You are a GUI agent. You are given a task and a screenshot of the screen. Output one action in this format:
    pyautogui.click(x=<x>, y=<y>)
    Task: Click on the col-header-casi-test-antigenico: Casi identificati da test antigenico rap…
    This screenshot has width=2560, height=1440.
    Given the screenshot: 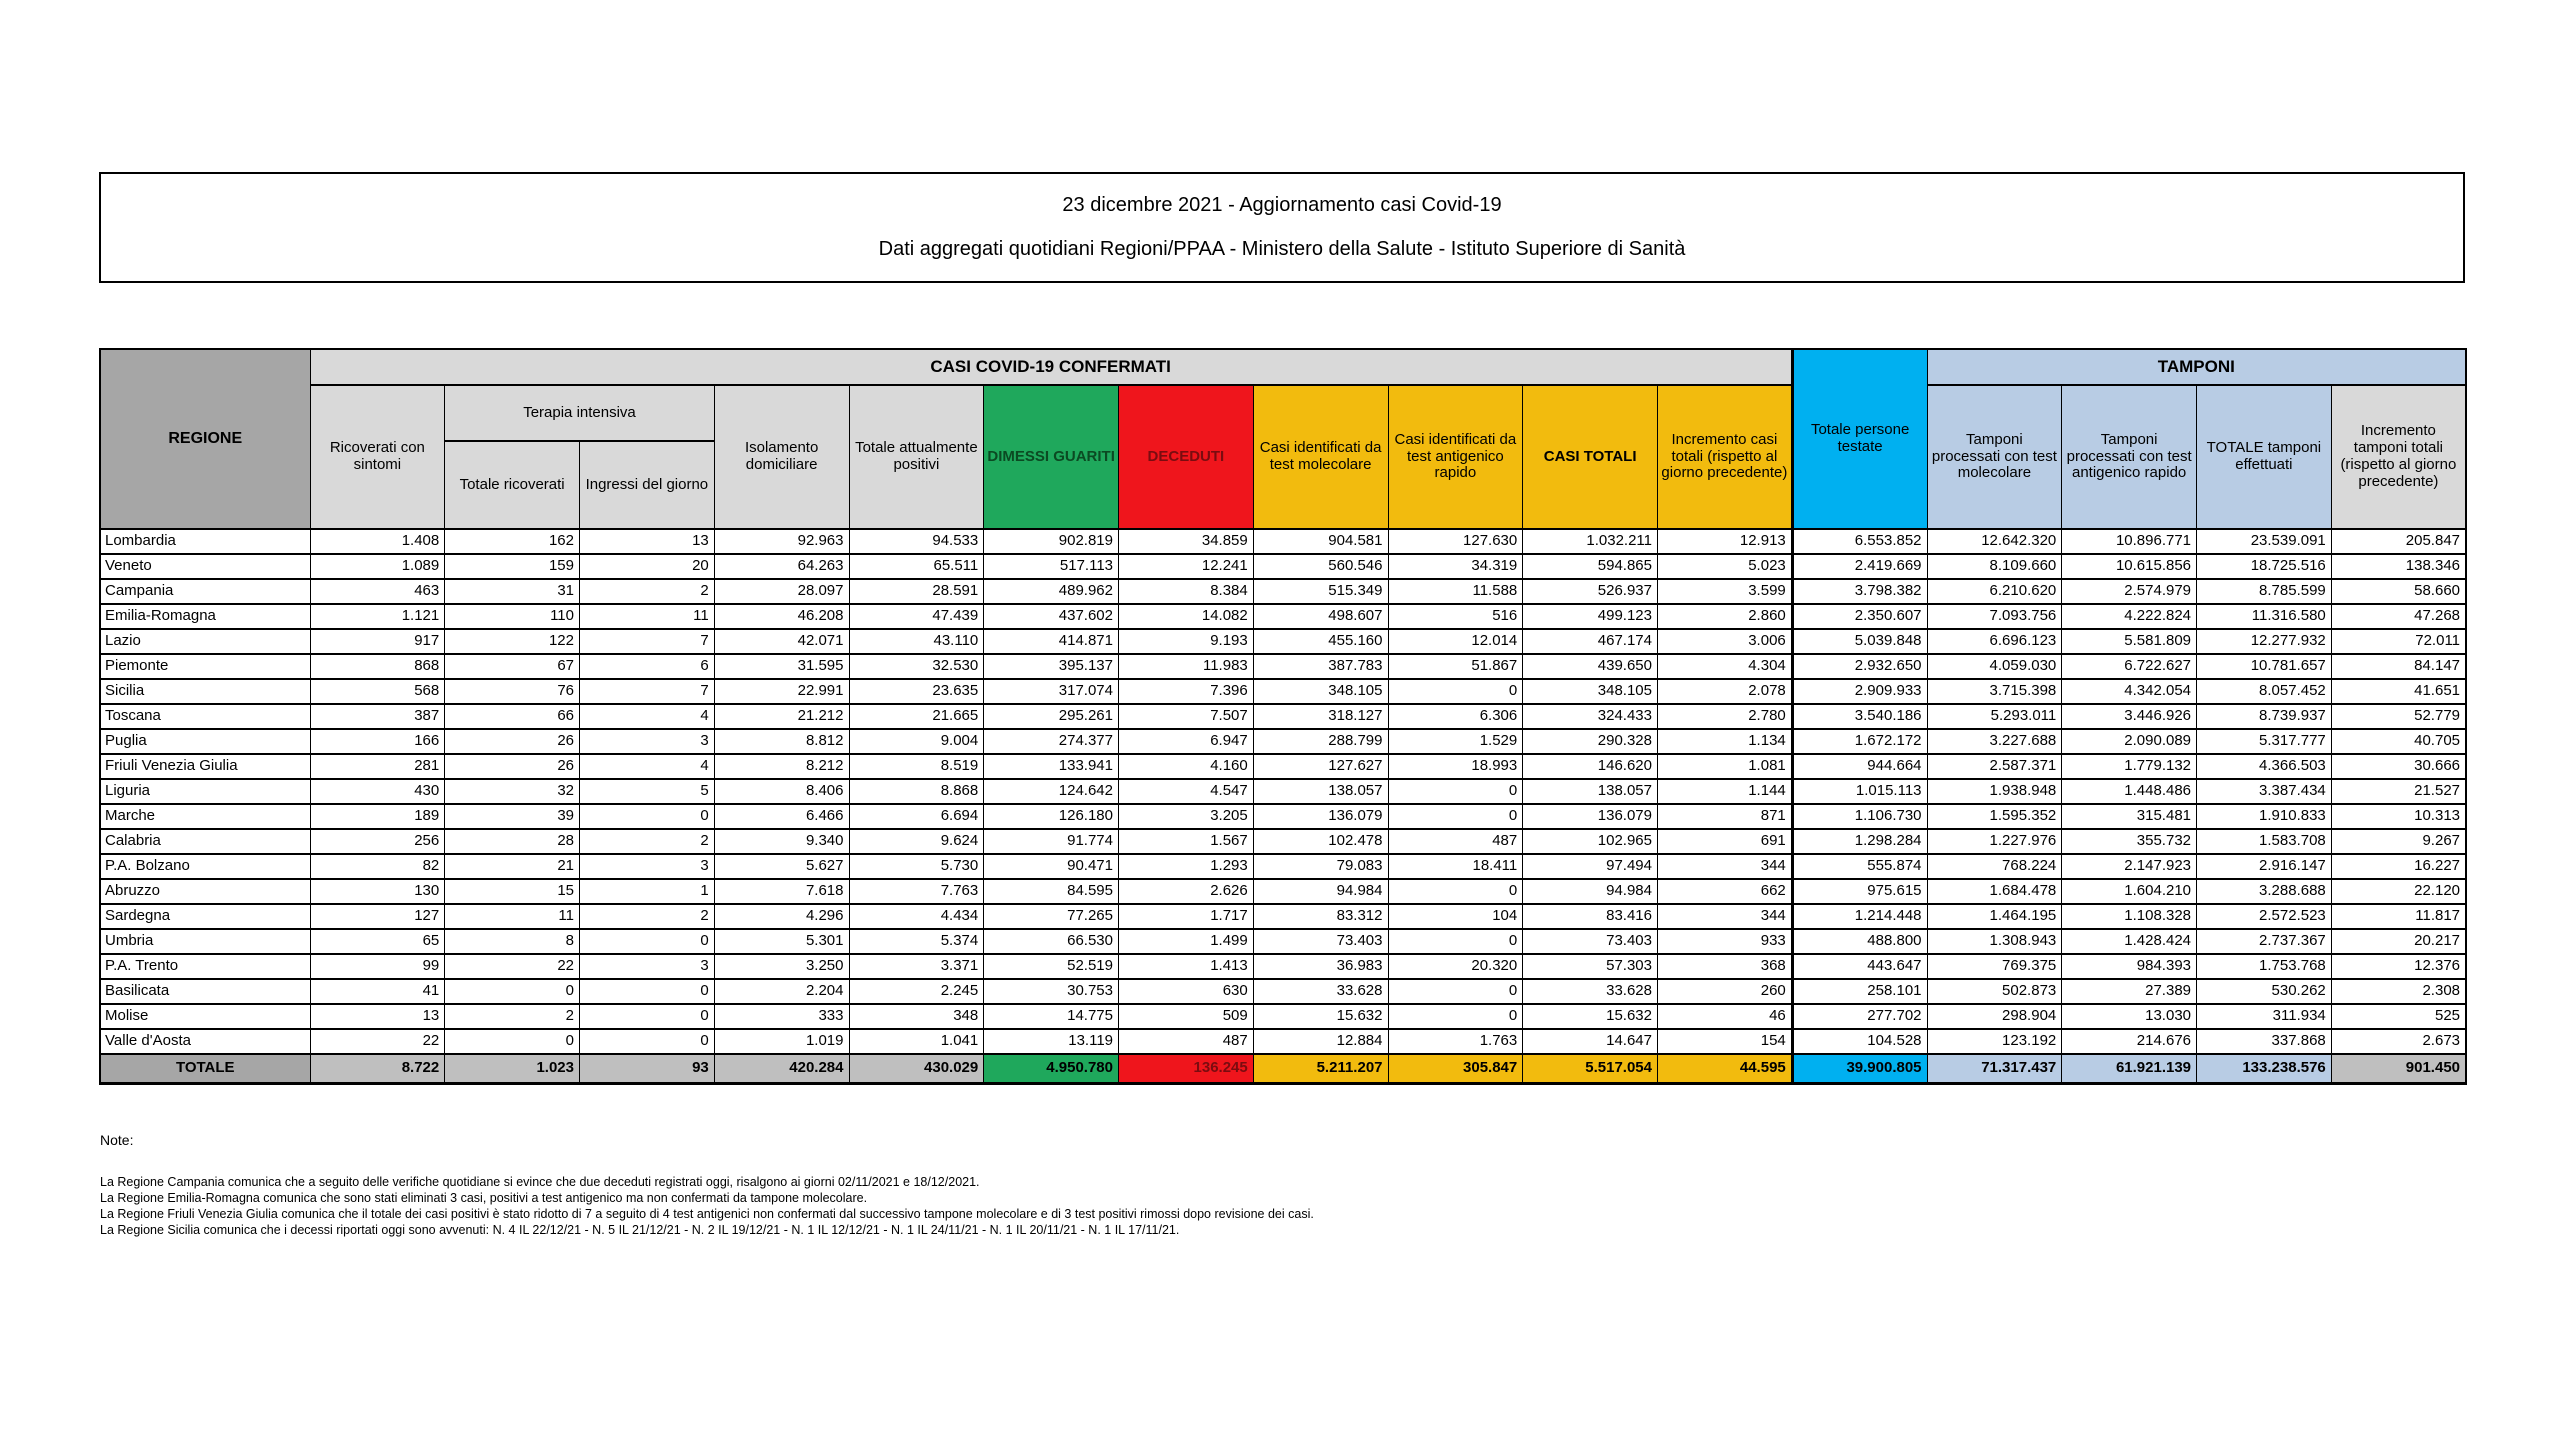 What is the action you would take?
    pyautogui.click(x=1455, y=457)
    